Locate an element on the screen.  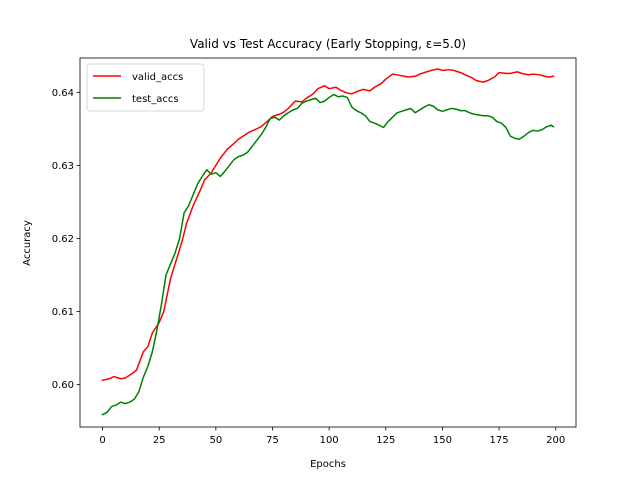
x-tick-label: 0 is located at coordinates (102, 440).